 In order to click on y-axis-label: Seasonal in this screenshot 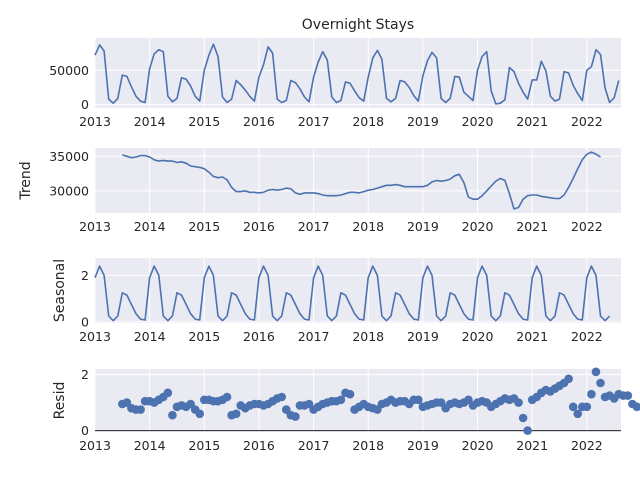, I will do `click(60, 290)`.